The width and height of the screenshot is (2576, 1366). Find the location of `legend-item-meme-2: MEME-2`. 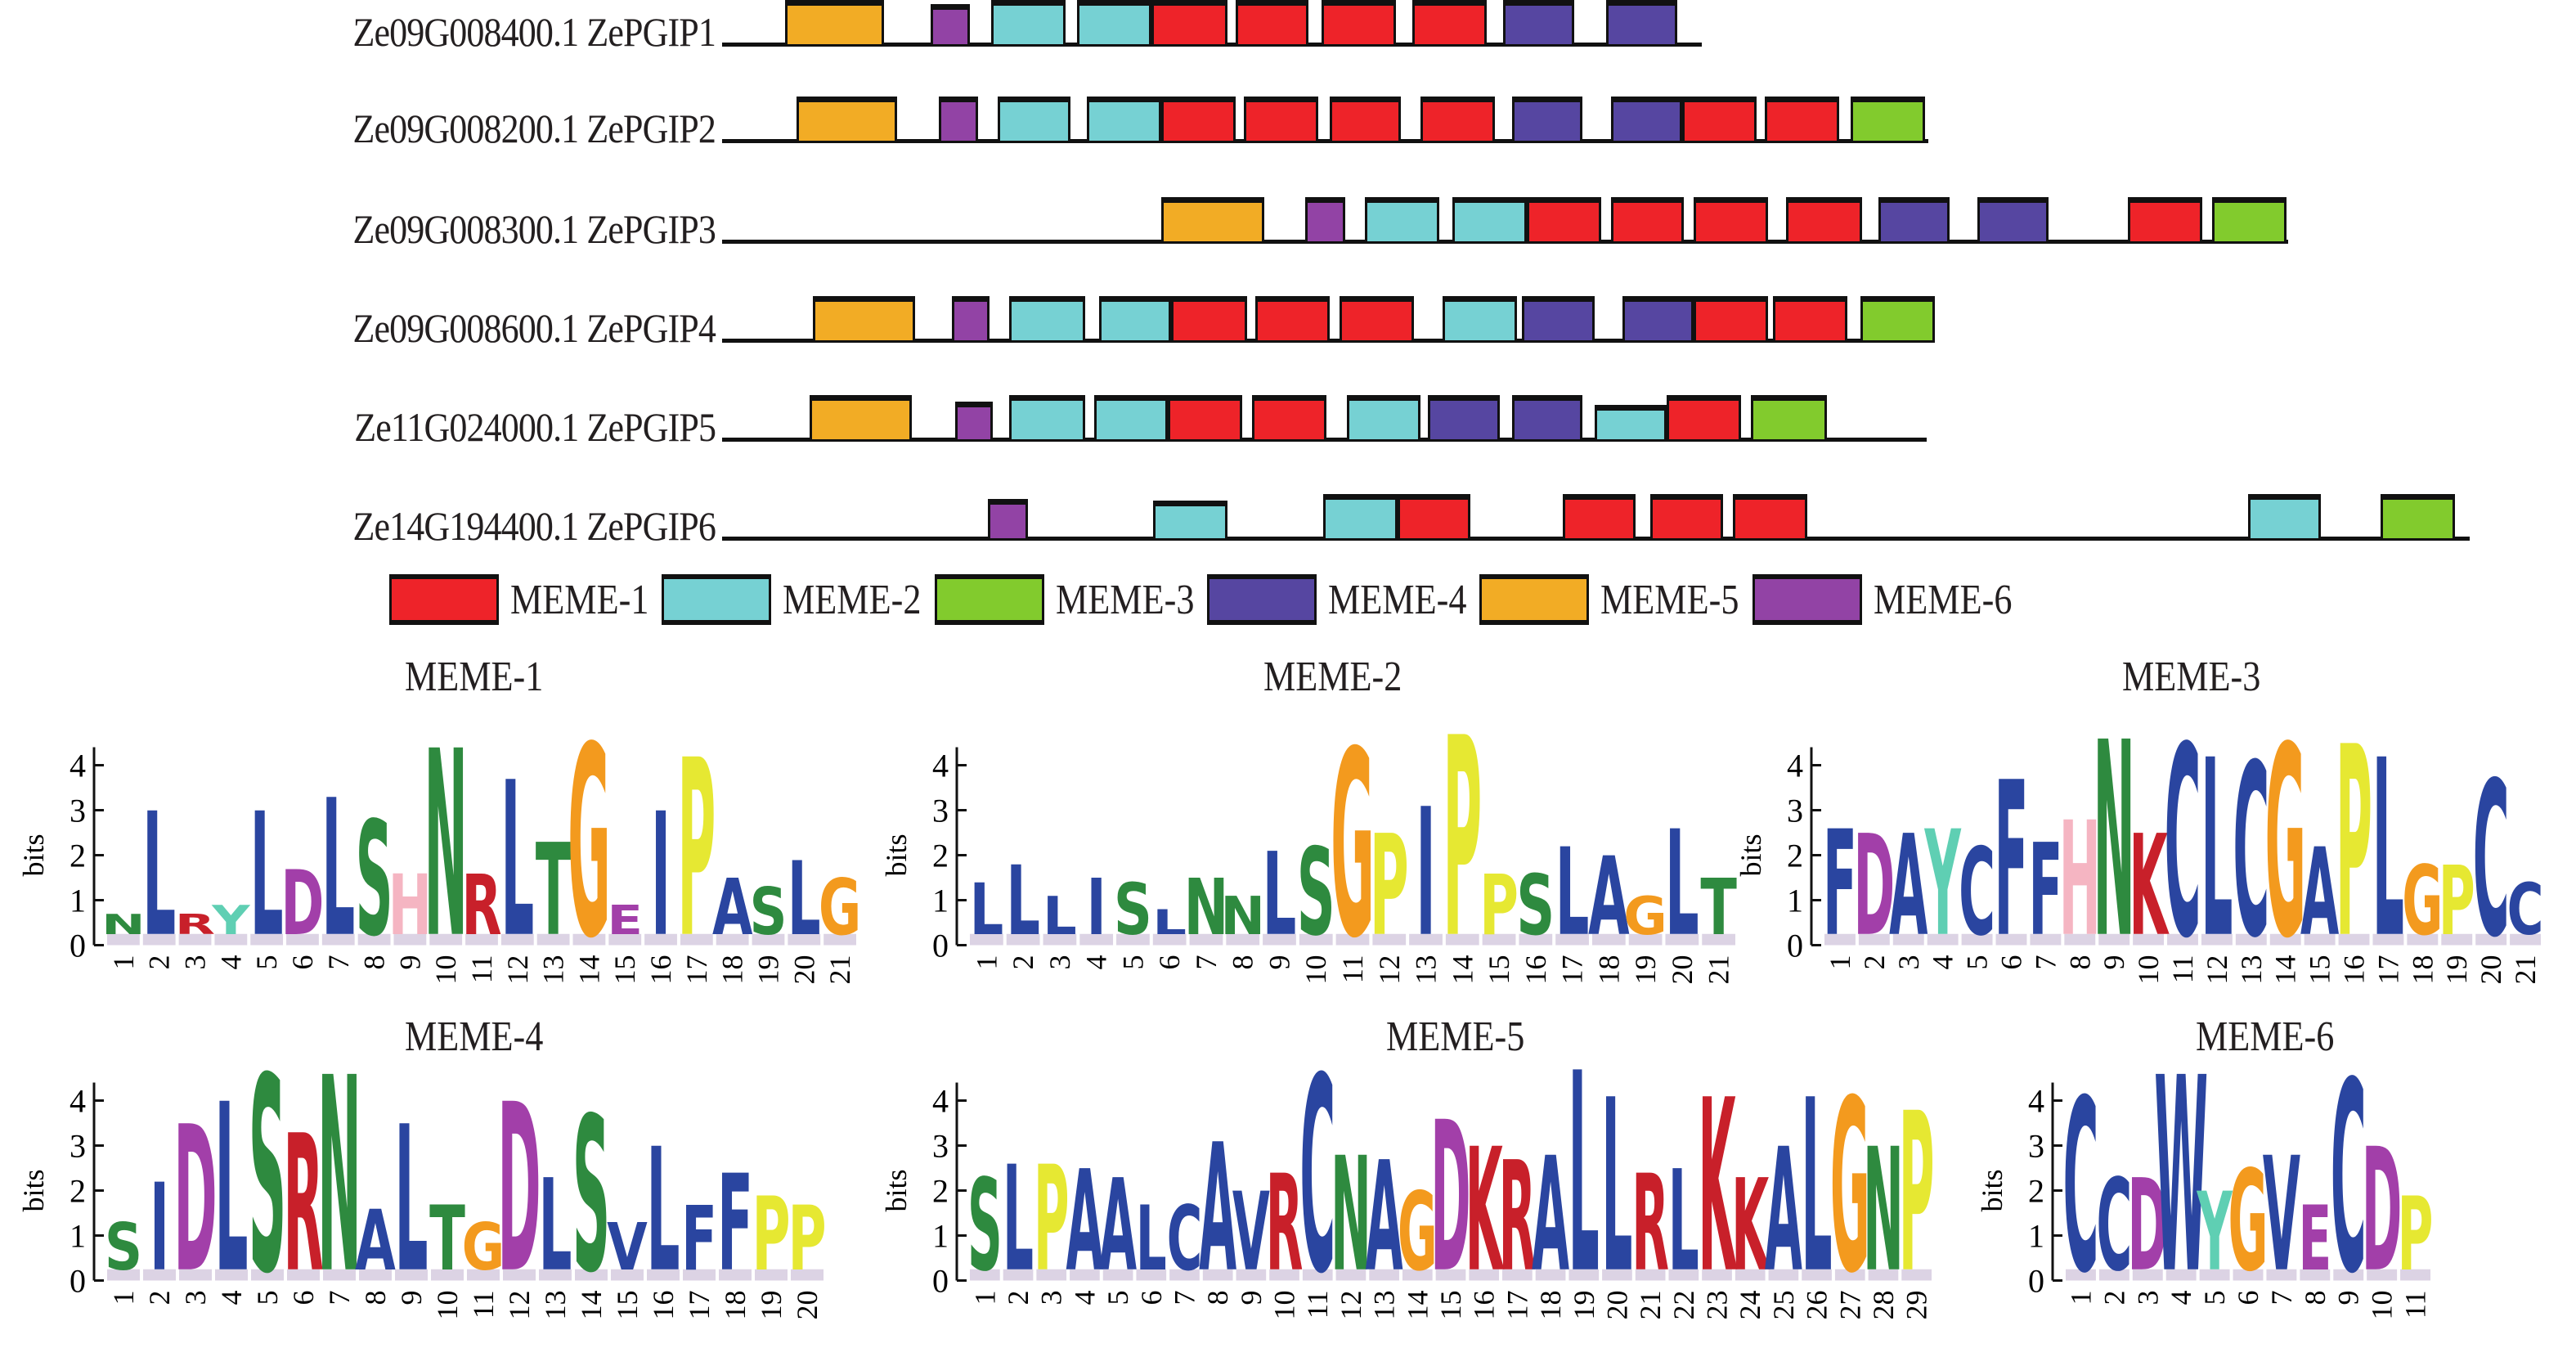

legend-item-meme-2: MEME-2 is located at coordinates (792, 599).